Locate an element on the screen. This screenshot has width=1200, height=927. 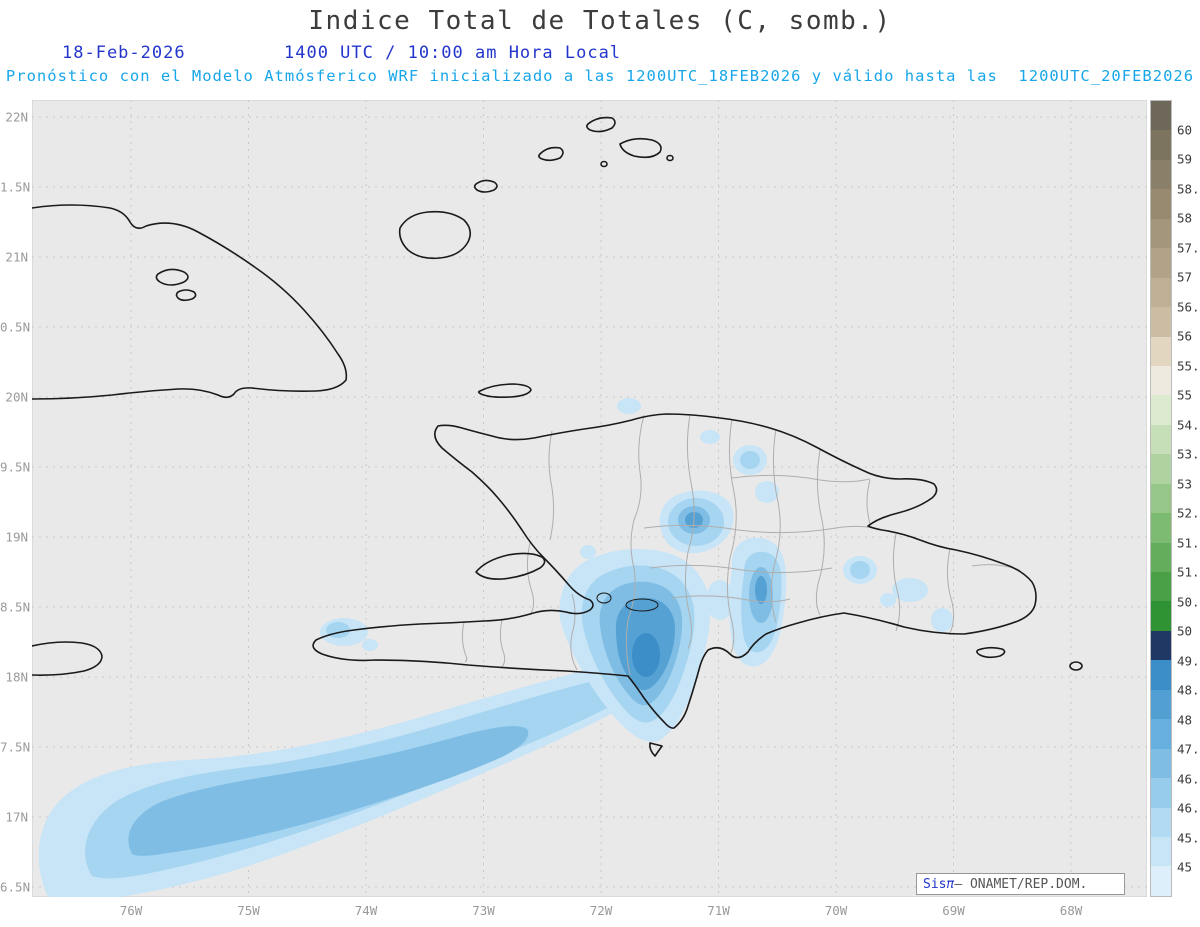
colorbar-boundary-label: 54.2 is located at coordinates (1188, 425).